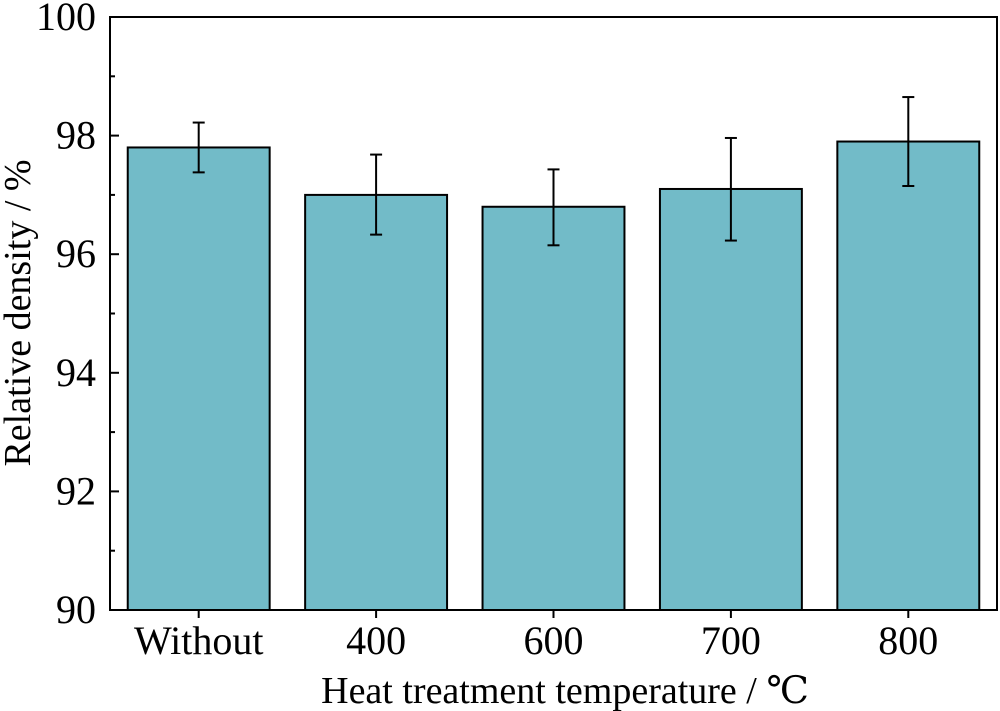 The width and height of the screenshot is (1000, 711). I want to click on x-axis-ticks: Without 400 600 700 800, so click(536, 636).